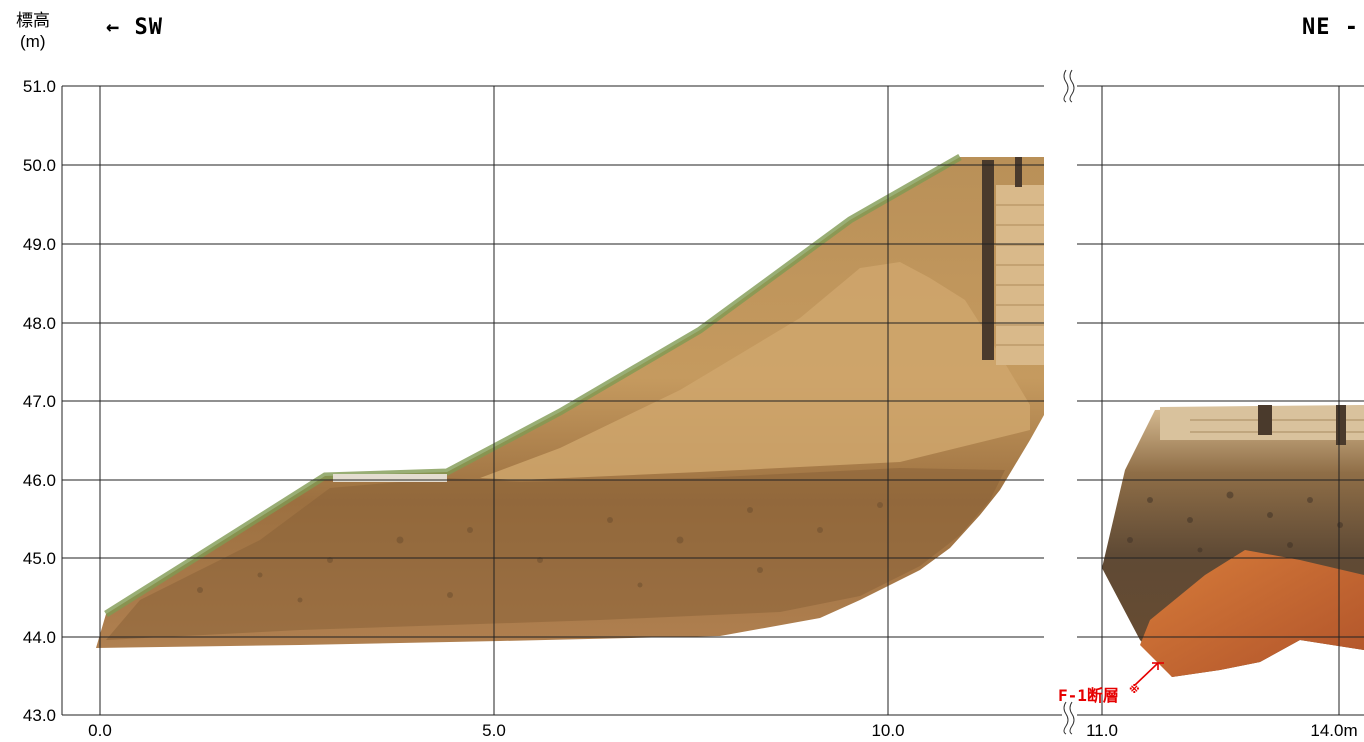 This screenshot has height=742, width=1364. I want to click on x-tick-label: 11.0, so click(1102, 730).